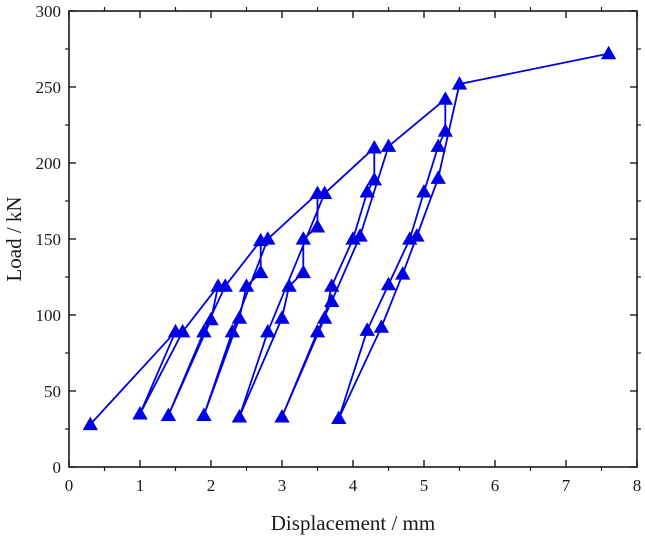 The image size is (645, 540). What do you see at coordinates (49, 239) in the screenshot?
I see `y-tick-label: 150` at bounding box center [49, 239].